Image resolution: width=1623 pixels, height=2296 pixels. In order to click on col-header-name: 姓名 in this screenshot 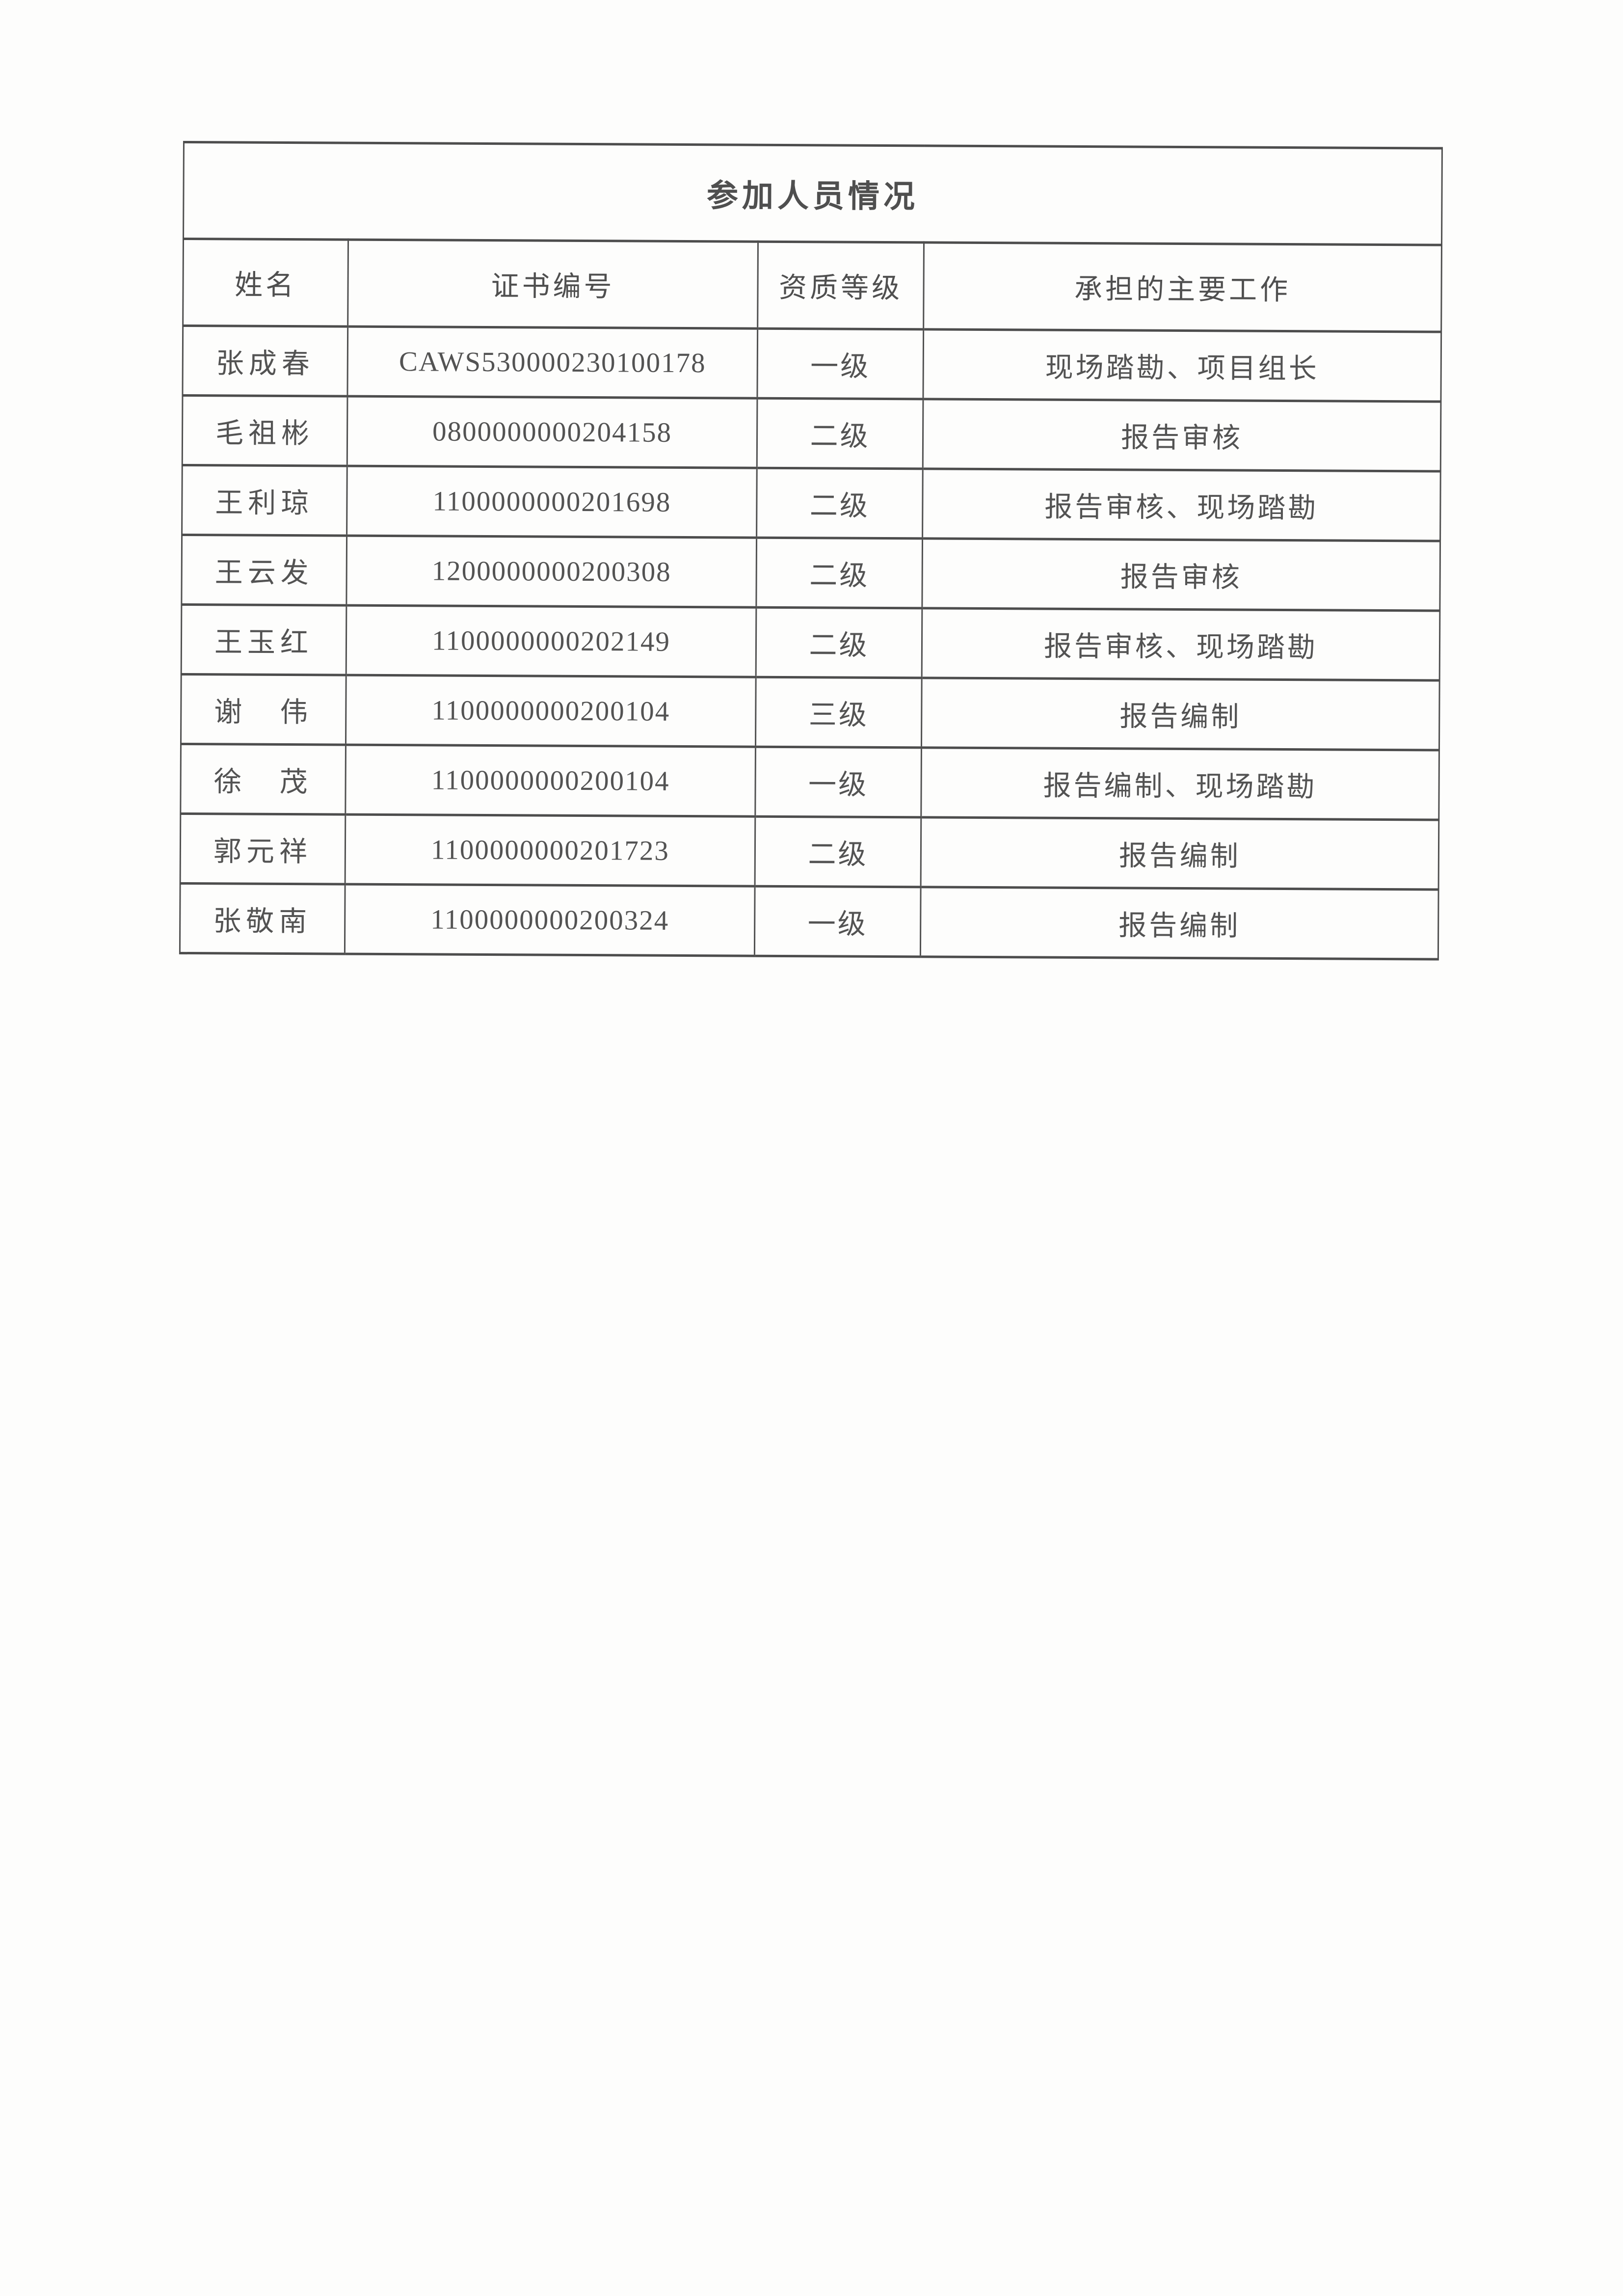, I will do `click(265, 283)`.